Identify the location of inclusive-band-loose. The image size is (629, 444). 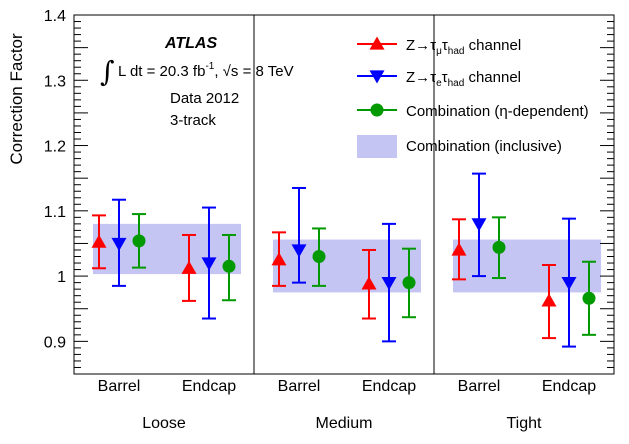
(167, 249).